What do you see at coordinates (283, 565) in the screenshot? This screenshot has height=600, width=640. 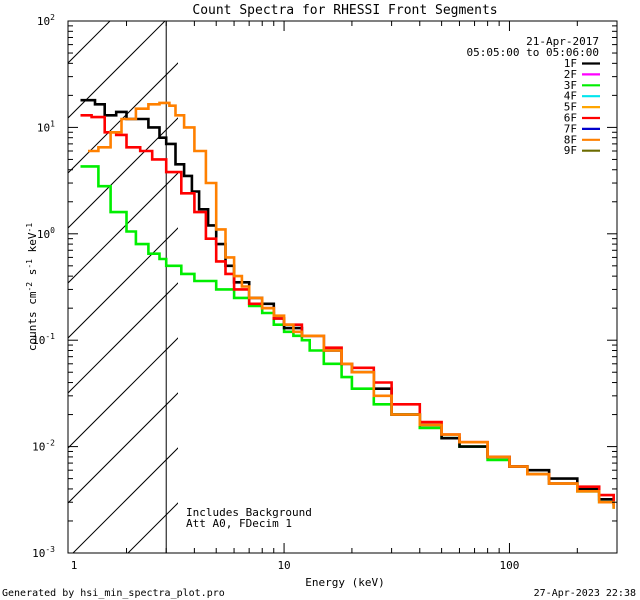 I see `x-tick-label: 10` at bounding box center [283, 565].